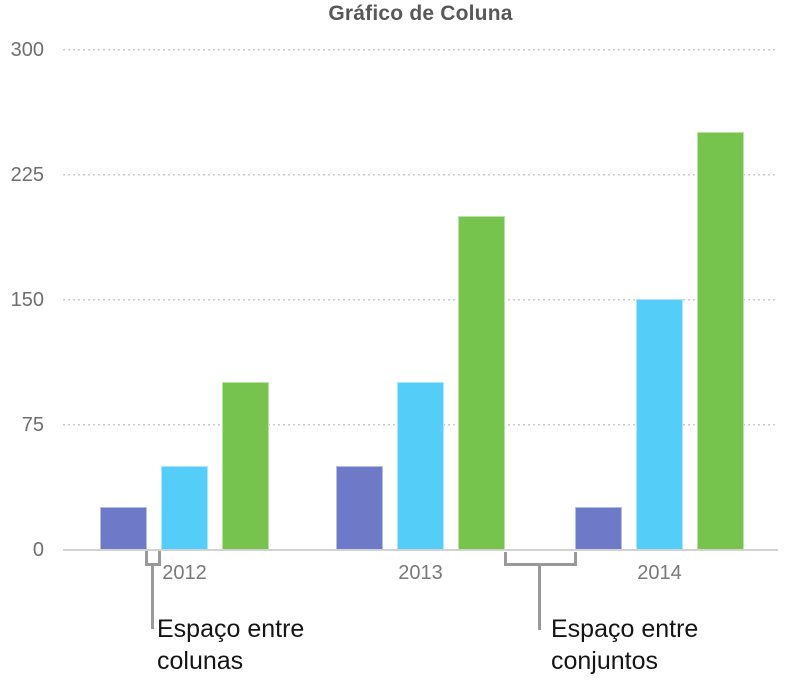  Describe the element at coordinates (359, 507) in the screenshot. I see `bar-2013-series1` at that location.